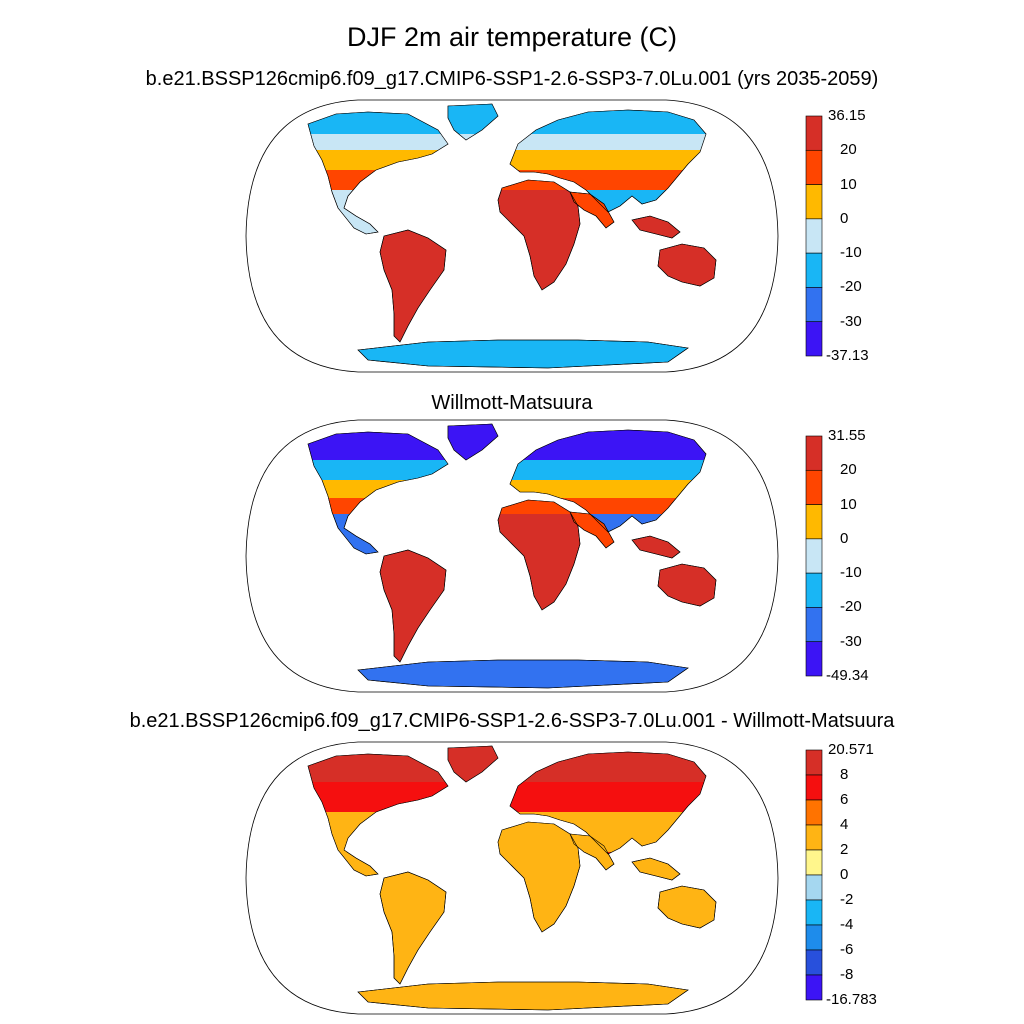 The image size is (1024, 1024). Describe the element at coordinates (844, 824) in the screenshot. I see `colorbar-tick-label: 4` at that location.